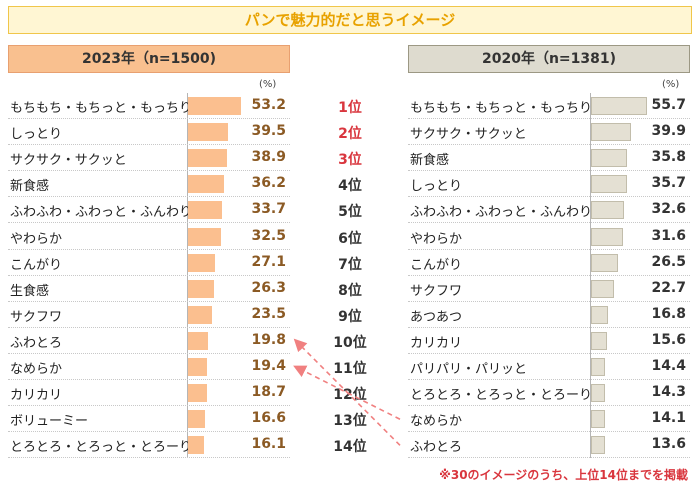 The width and height of the screenshot is (700, 491). I want to click on bar2020-category-label: ふわとろ, so click(436, 448).